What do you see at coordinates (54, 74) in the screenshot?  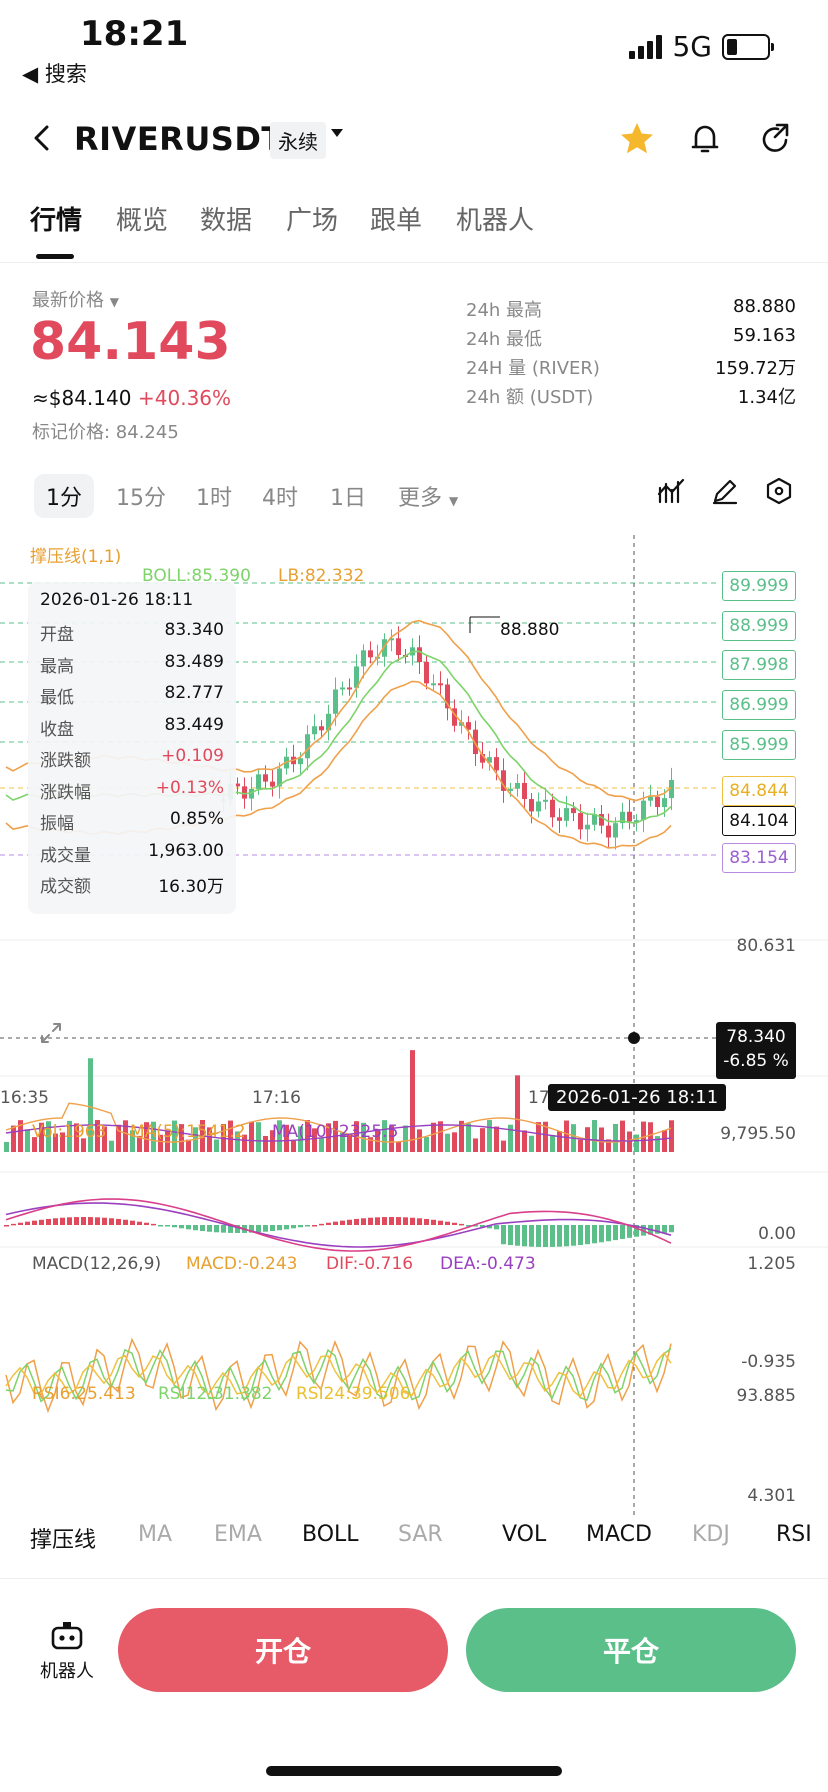 I see `back-to-search: ◀ 搜索` at bounding box center [54, 74].